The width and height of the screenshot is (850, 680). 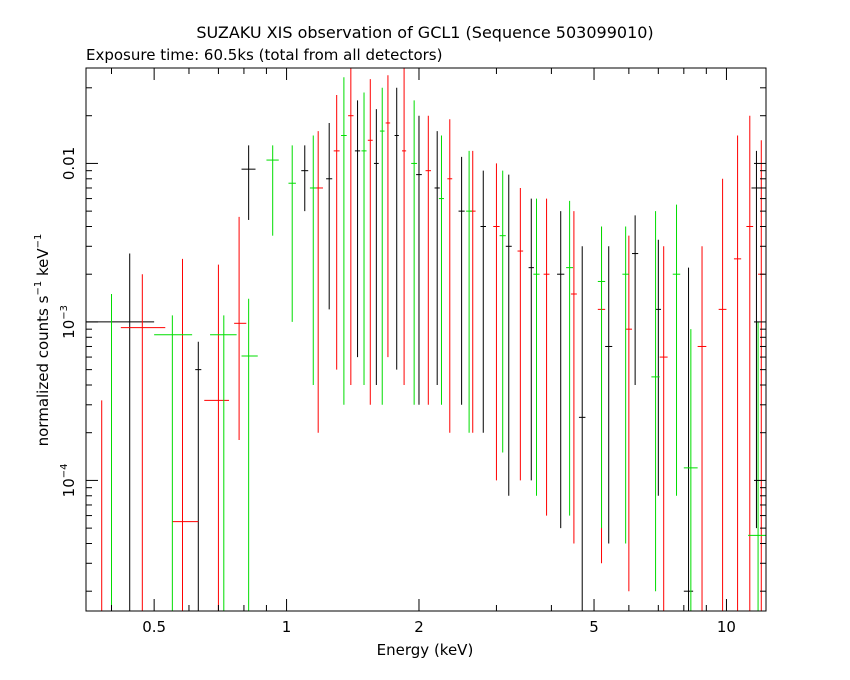 I want to click on y-axis-label-unit: keV, so click(x=43, y=264).